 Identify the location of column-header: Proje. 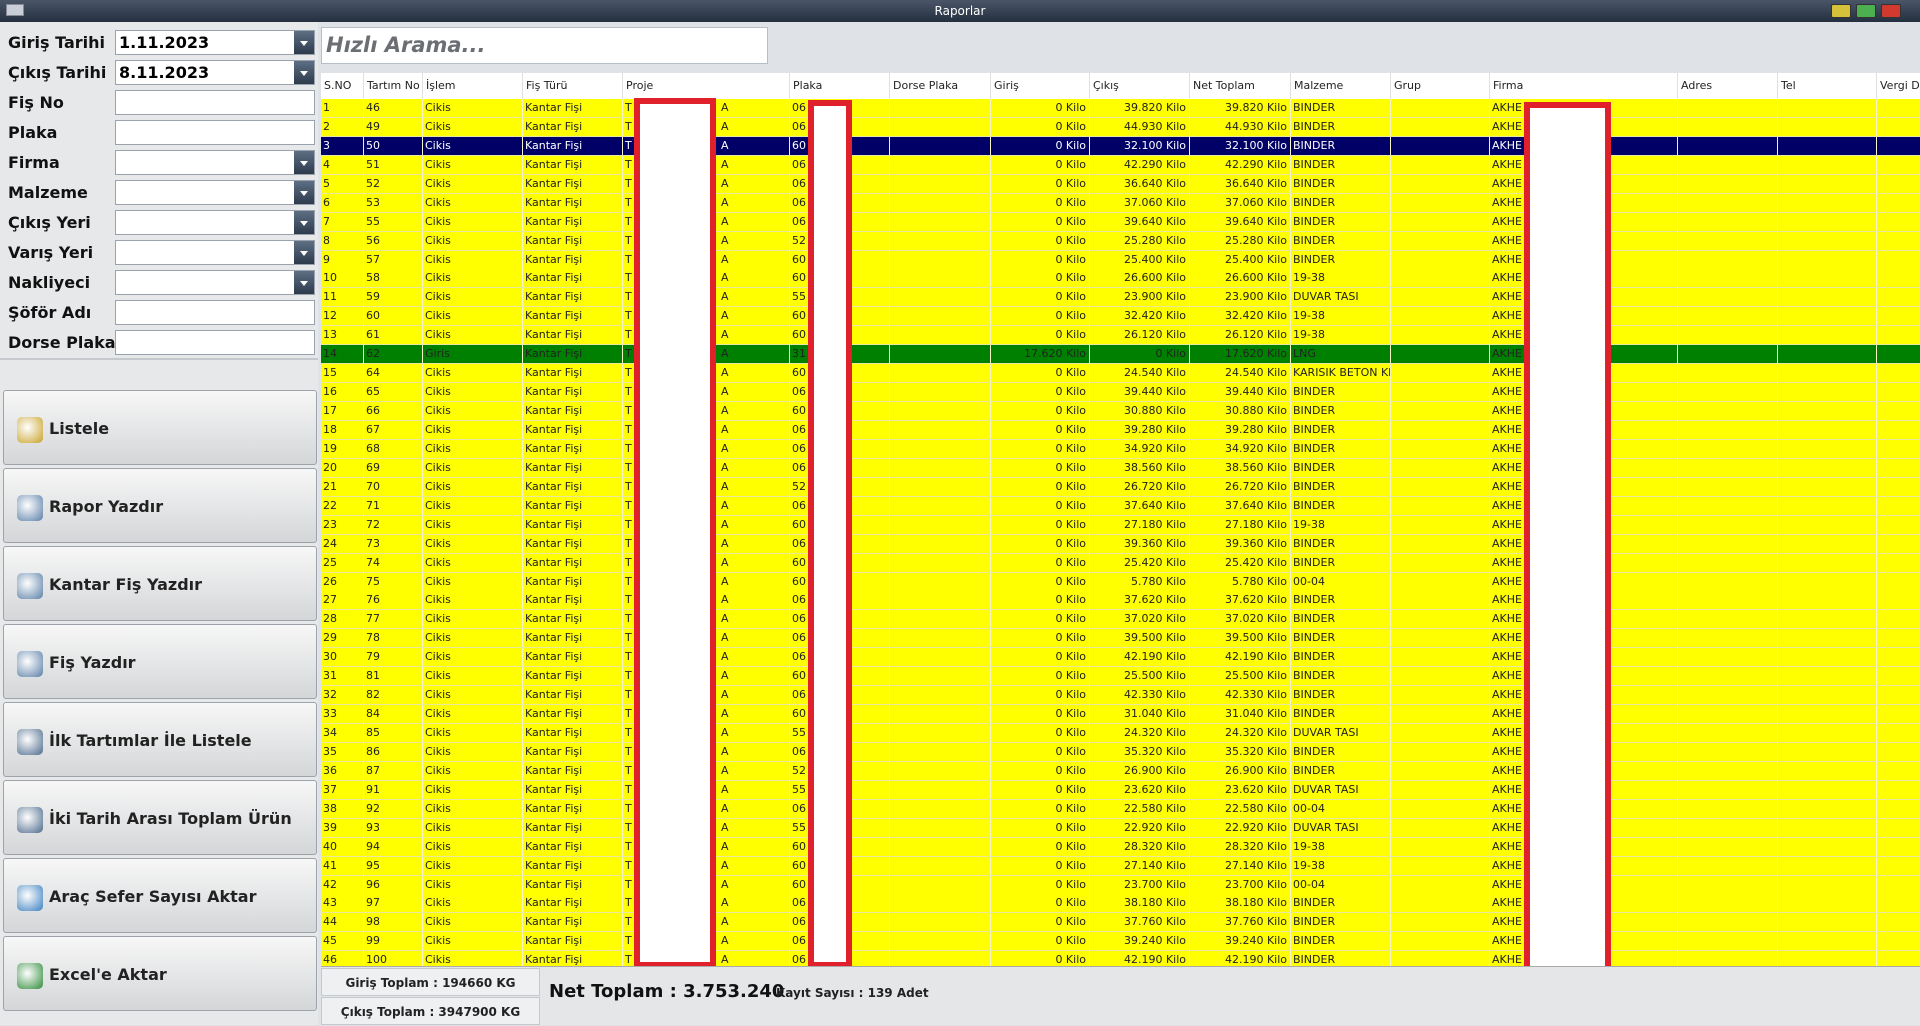
(706, 86).